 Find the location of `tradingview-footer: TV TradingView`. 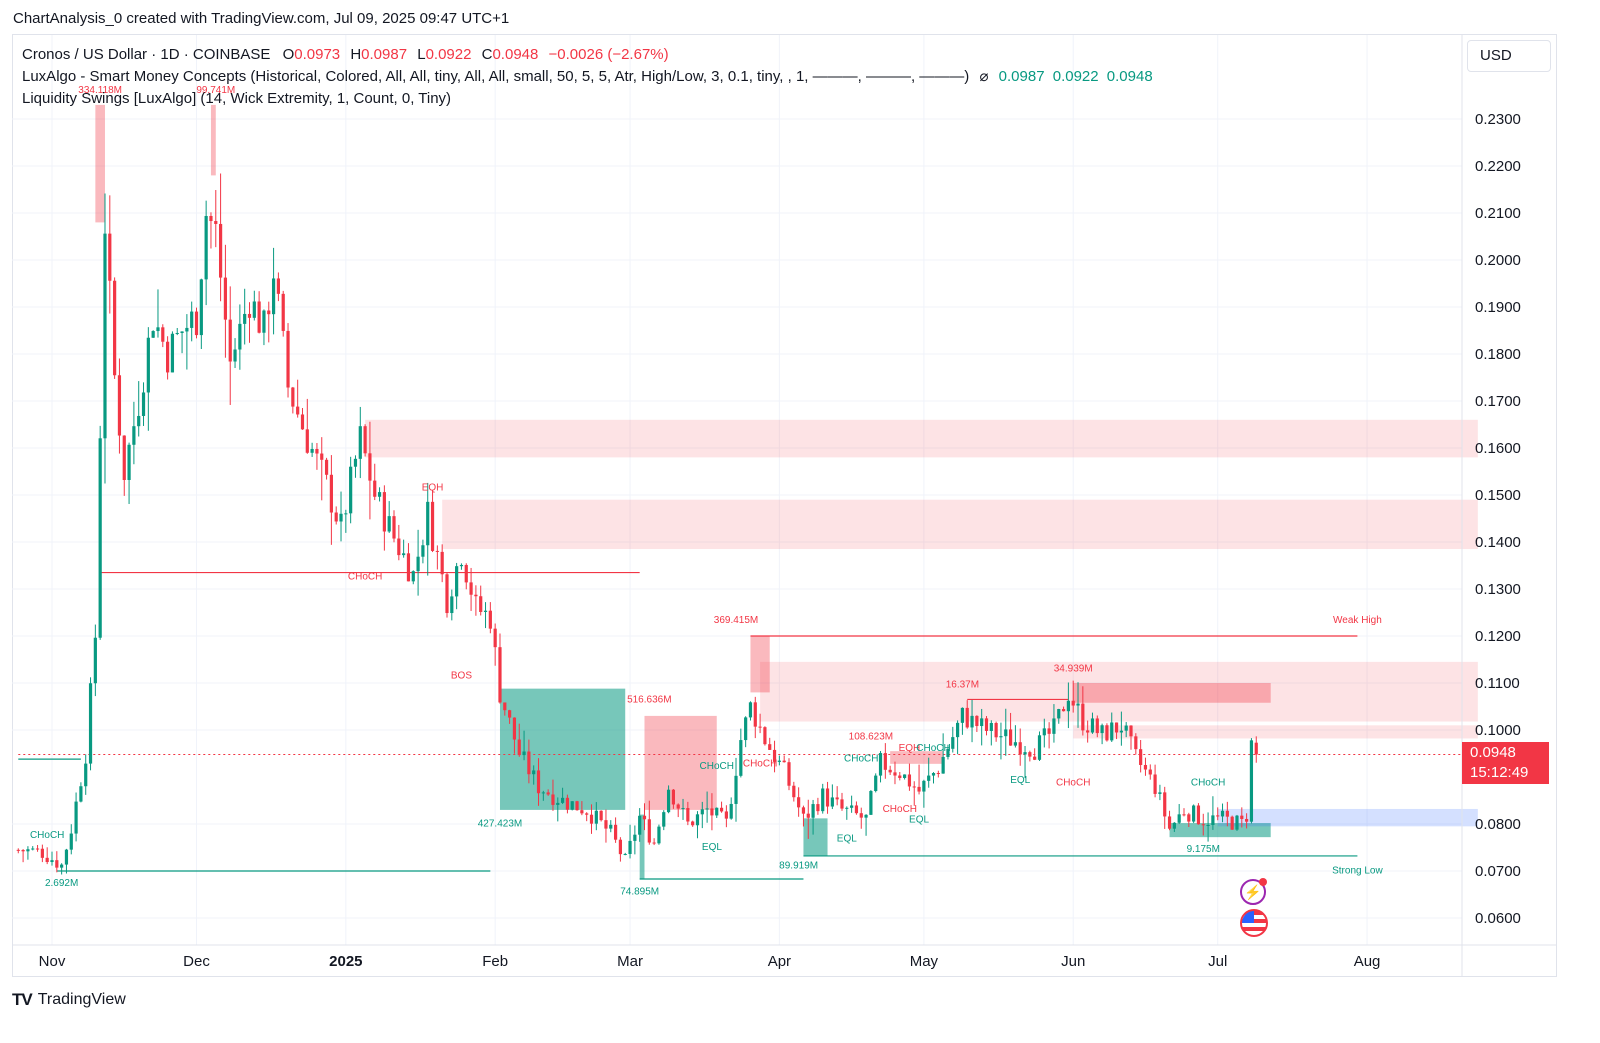

tradingview-footer: TV TradingView is located at coordinates (69, 1000).